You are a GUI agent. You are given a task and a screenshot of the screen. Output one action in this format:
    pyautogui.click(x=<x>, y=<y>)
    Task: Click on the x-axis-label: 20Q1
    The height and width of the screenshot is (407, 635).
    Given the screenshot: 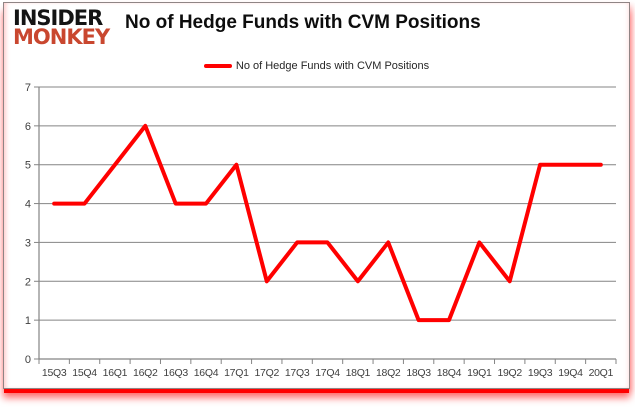 What is the action you would take?
    pyautogui.click(x=601, y=373)
    